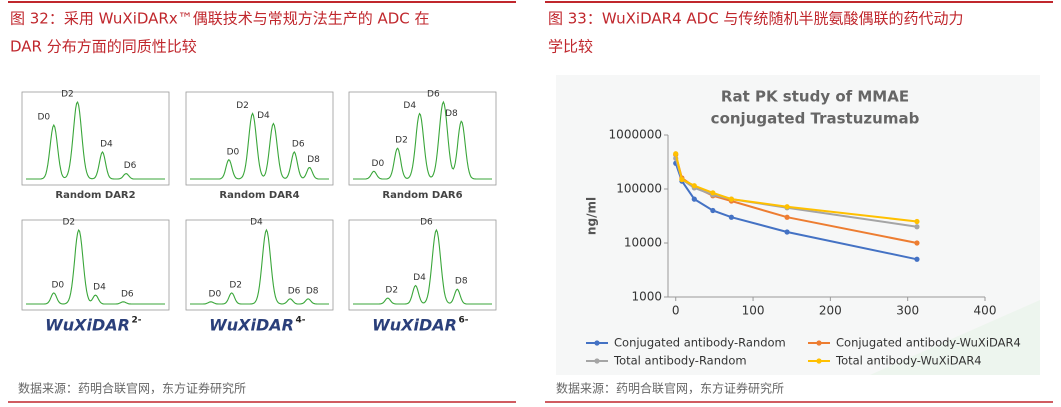 The width and height of the screenshot is (1061, 407). Describe the element at coordinates (755, 19) in the screenshot. I see `figure-title: 图 33：WuXiDAR4 ADC 与传统随机半胱氨酸偶联的药代动力` at that location.